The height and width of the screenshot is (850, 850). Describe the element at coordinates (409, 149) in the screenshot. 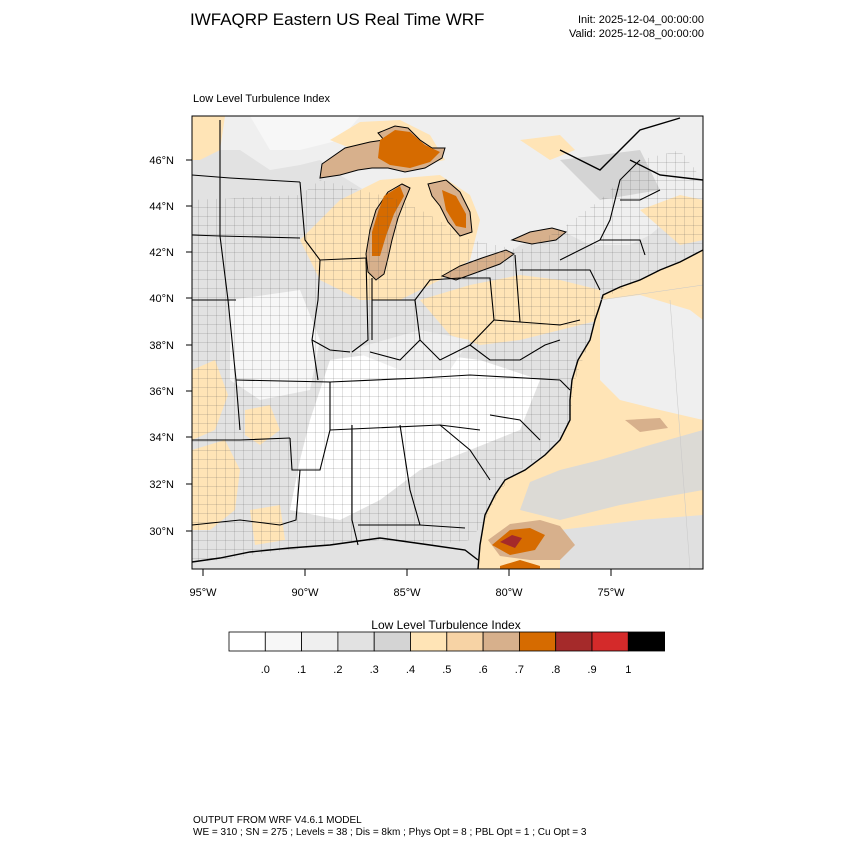

I see `lake-superior-core` at that location.